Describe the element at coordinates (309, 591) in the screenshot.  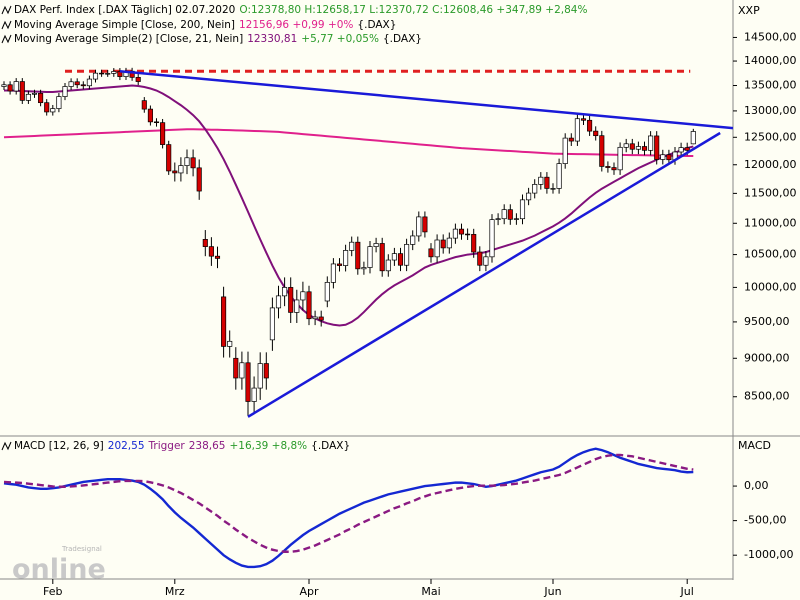
I see `x-tick-label: Apr` at that location.